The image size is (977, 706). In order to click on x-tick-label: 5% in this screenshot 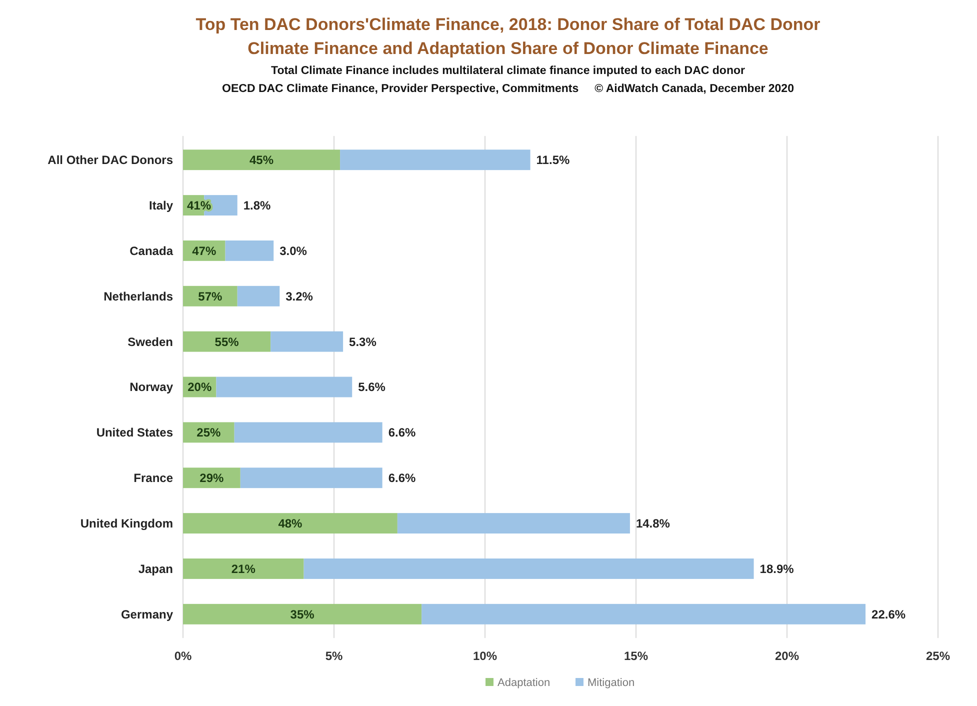, I will do `click(334, 656)`.